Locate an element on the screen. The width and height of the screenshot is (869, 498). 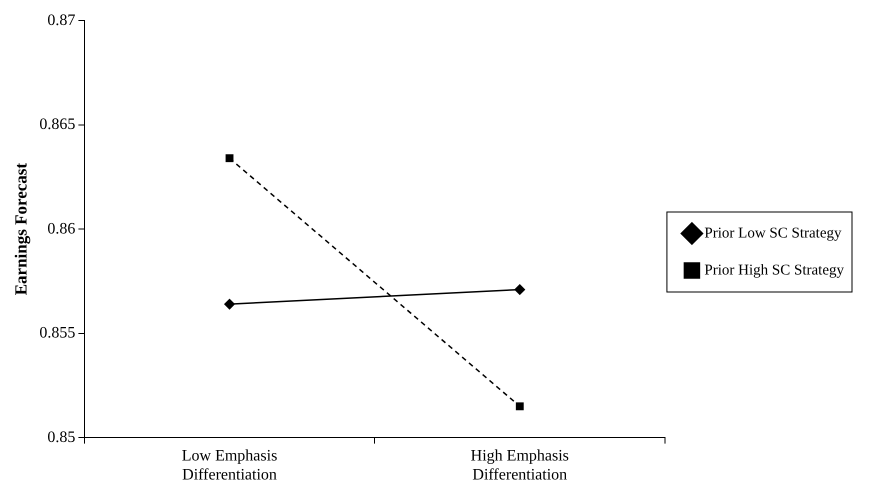
legend-label: Prior Low SC Strategy is located at coordinates (773, 233).